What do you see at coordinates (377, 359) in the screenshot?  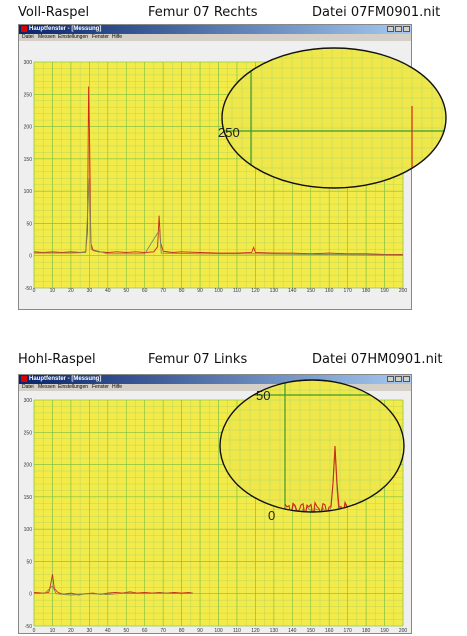 I see `file-caption: Datei 07HM0901.nit` at bounding box center [377, 359].